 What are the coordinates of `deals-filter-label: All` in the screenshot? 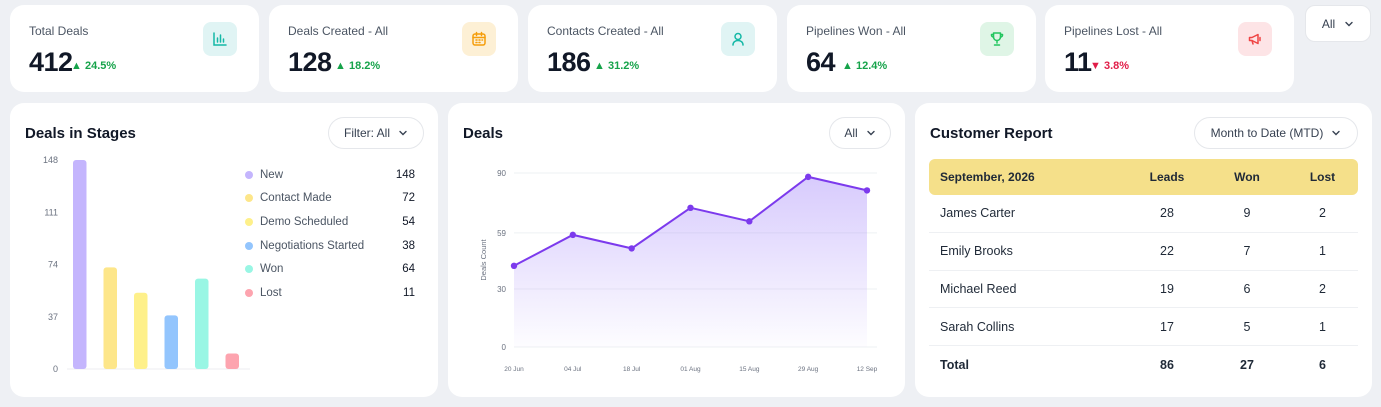 It's located at (851, 133).